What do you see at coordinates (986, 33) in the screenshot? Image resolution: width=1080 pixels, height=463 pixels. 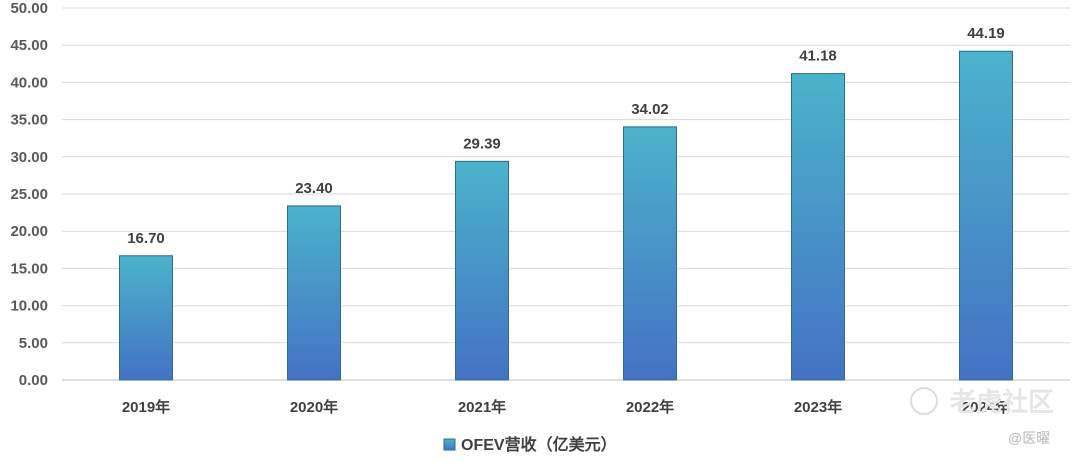 I see `data-label: 44.19` at bounding box center [986, 33].